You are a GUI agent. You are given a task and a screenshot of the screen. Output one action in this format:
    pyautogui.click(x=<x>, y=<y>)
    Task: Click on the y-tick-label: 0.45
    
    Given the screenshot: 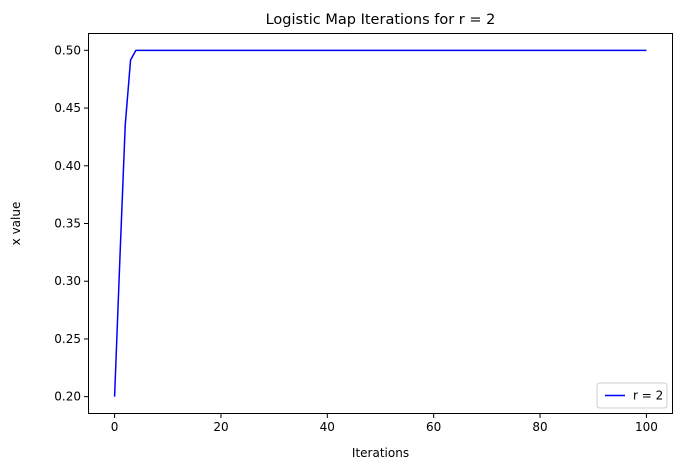 What is the action you would take?
    pyautogui.click(x=67, y=108)
    